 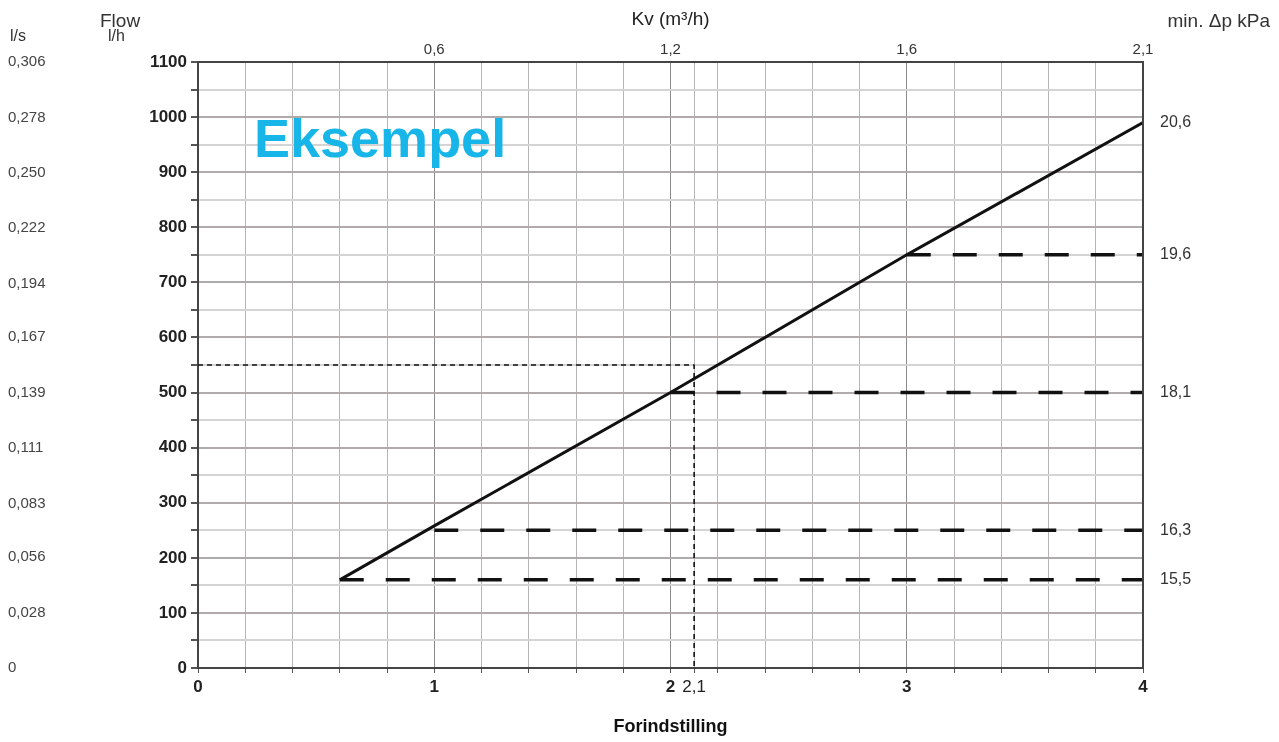 What do you see at coordinates (1143, 49) in the screenshot?
I see `text: 2,1` at bounding box center [1143, 49].